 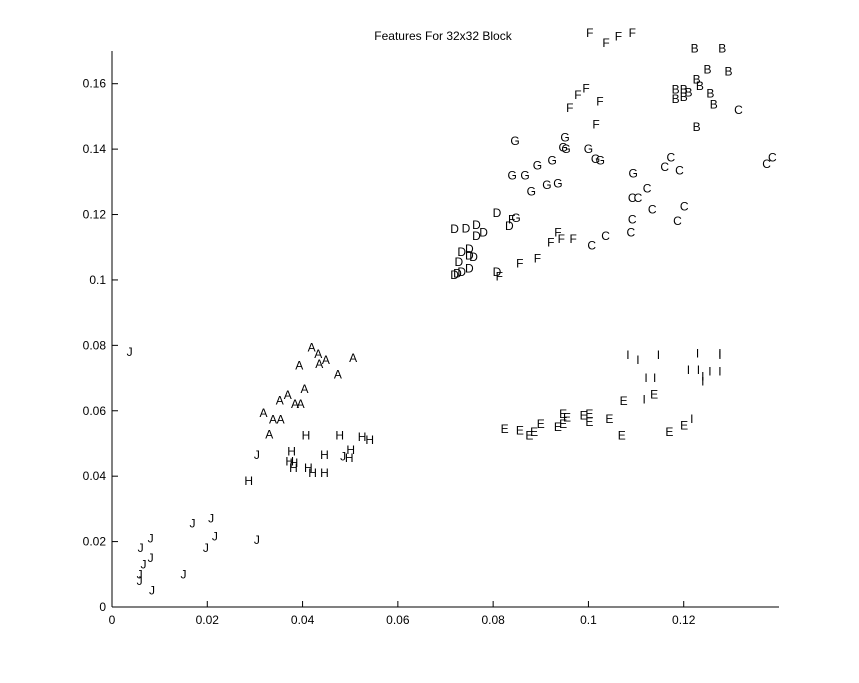 I want to click on x-tick-label: 0.1, so click(x=588, y=620).